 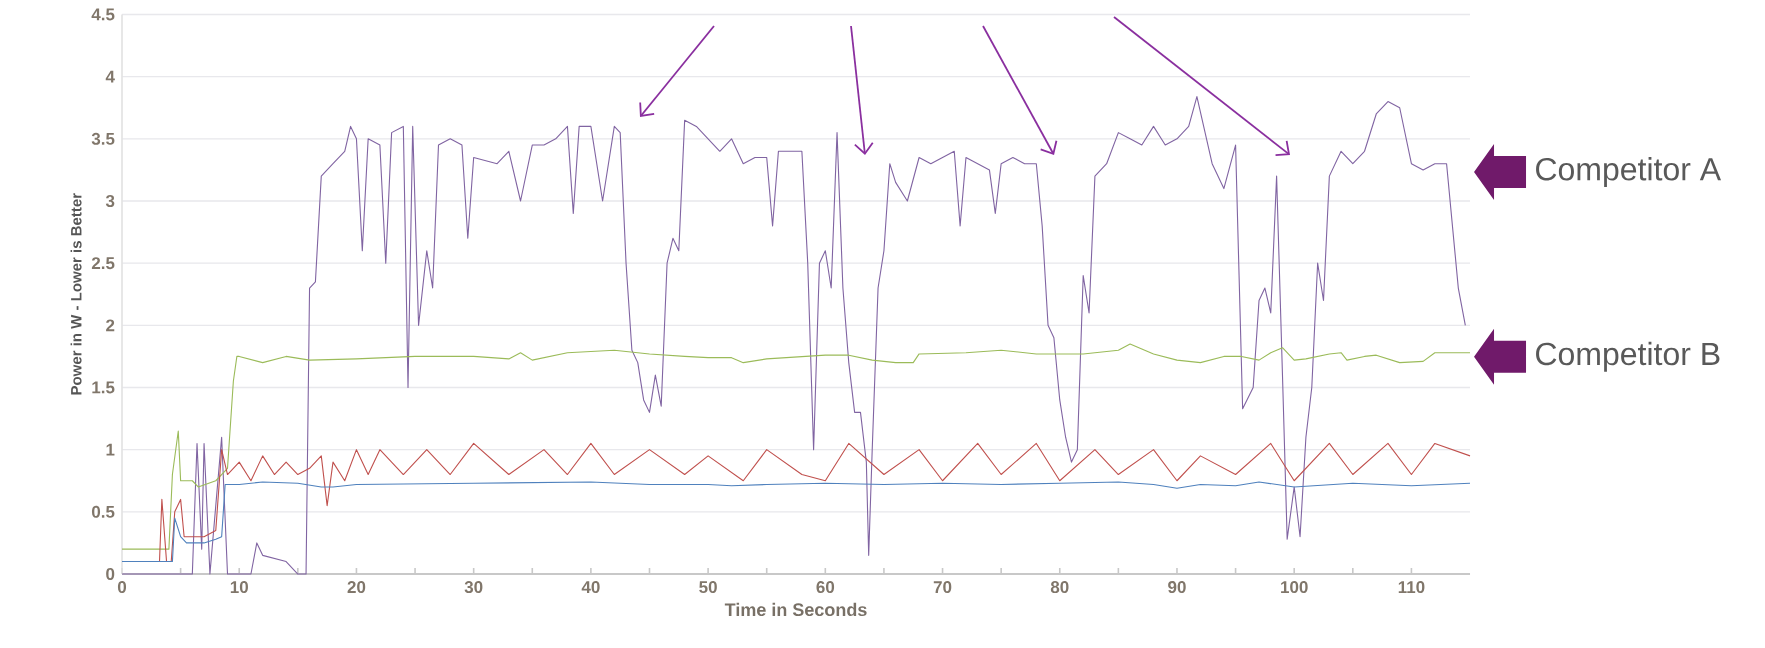 I want to click on y-tick-label: 3.5, so click(x=103, y=138).